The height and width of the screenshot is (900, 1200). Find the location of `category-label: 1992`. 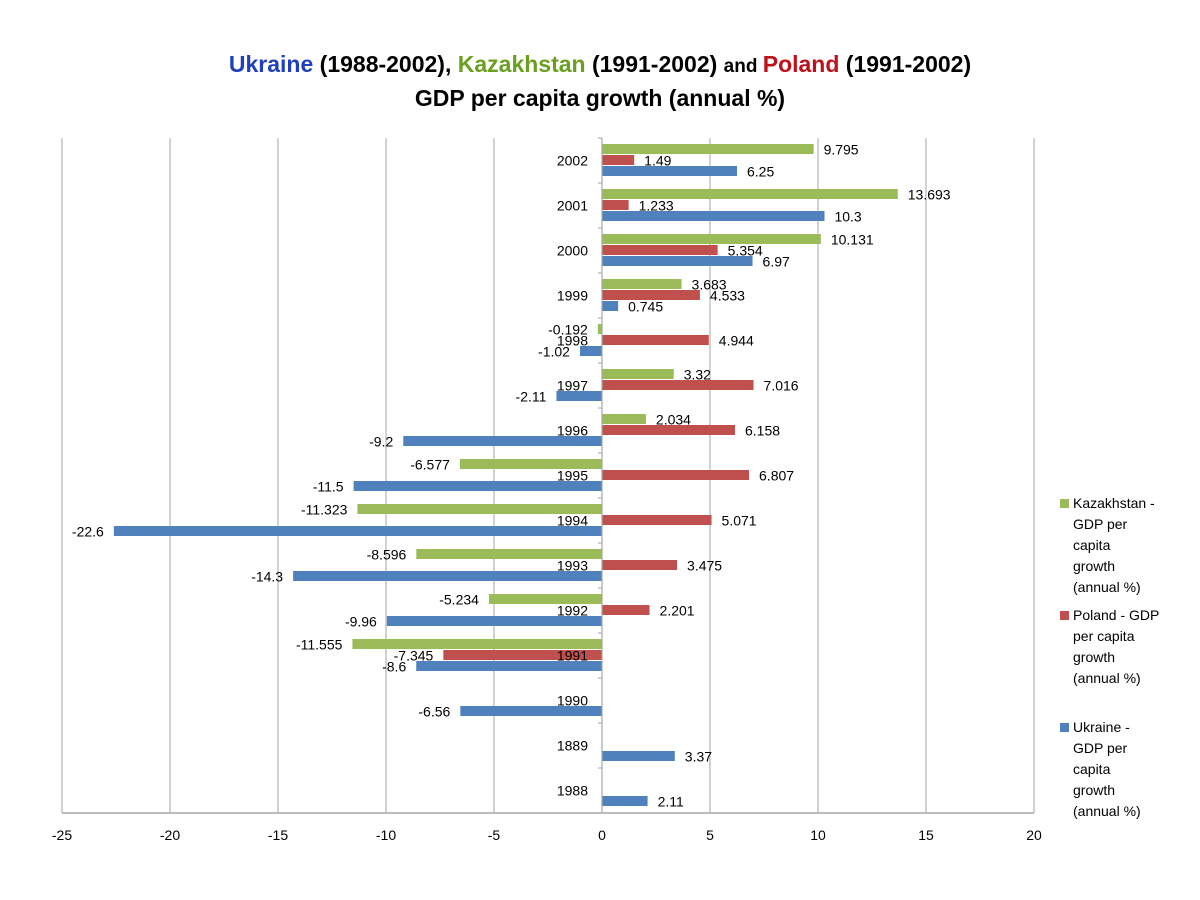

category-label: 1992 is located at coordinates (572, 611).